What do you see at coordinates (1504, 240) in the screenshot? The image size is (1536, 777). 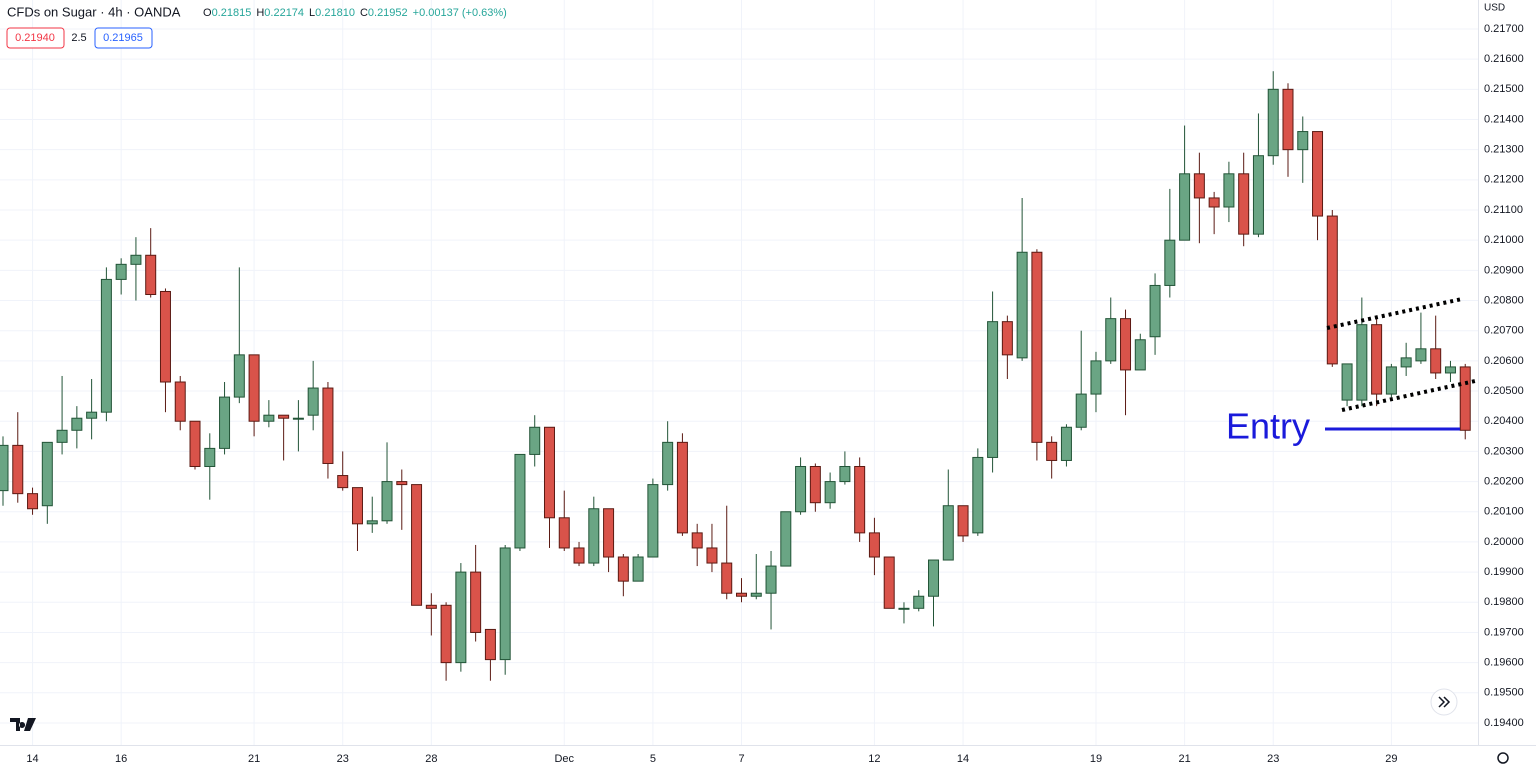 I see `y-tick-label: 0.21000` at bounding box center [1504, 240].